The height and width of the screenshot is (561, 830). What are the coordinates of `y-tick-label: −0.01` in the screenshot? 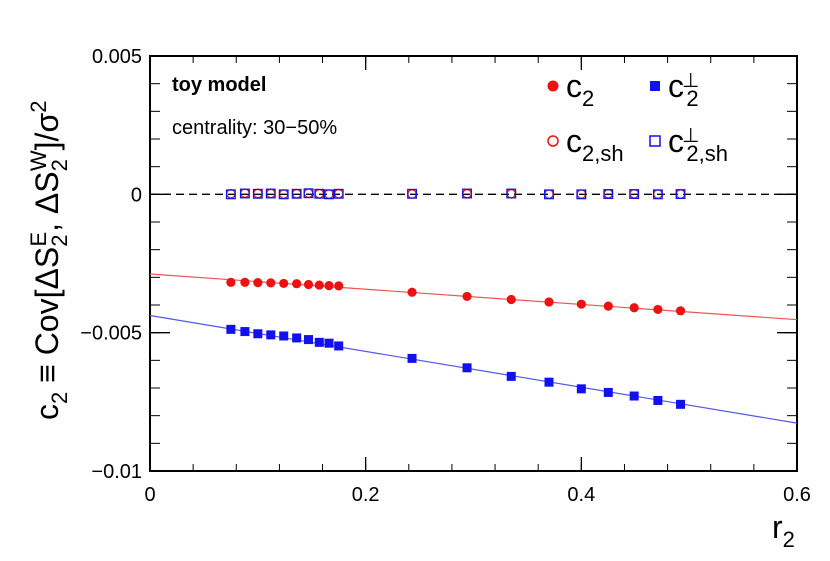 It's located at (116, 472).